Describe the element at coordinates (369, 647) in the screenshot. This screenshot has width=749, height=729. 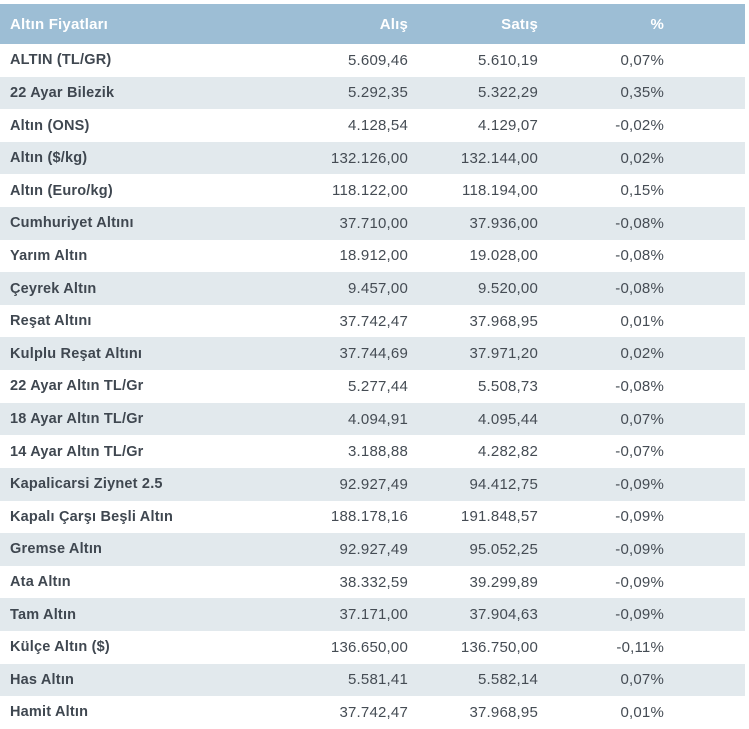
I see `buy-price: 136.650,00` at that location.